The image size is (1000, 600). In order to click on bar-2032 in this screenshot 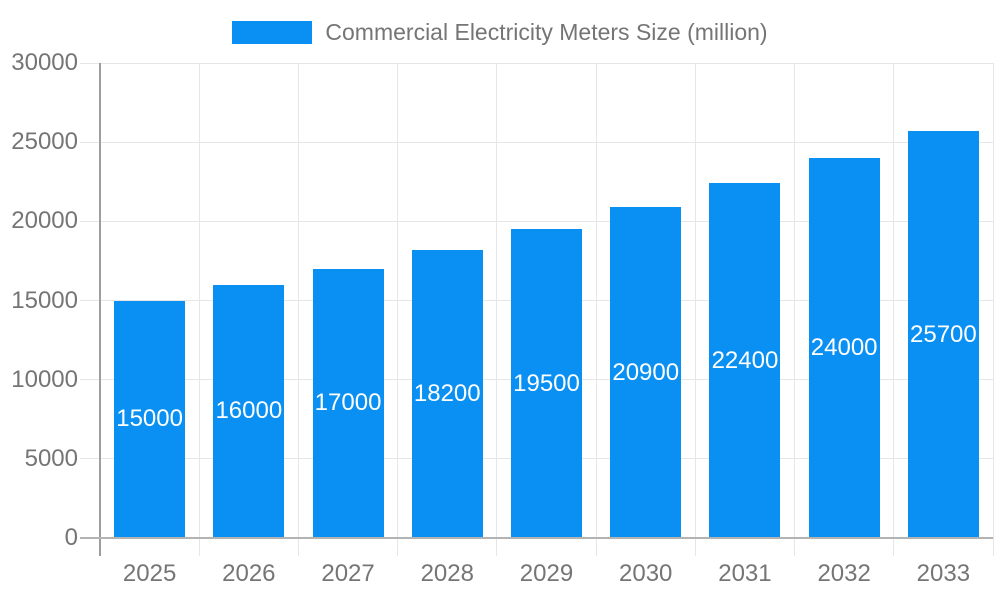, I will do `click(844, 348)`.